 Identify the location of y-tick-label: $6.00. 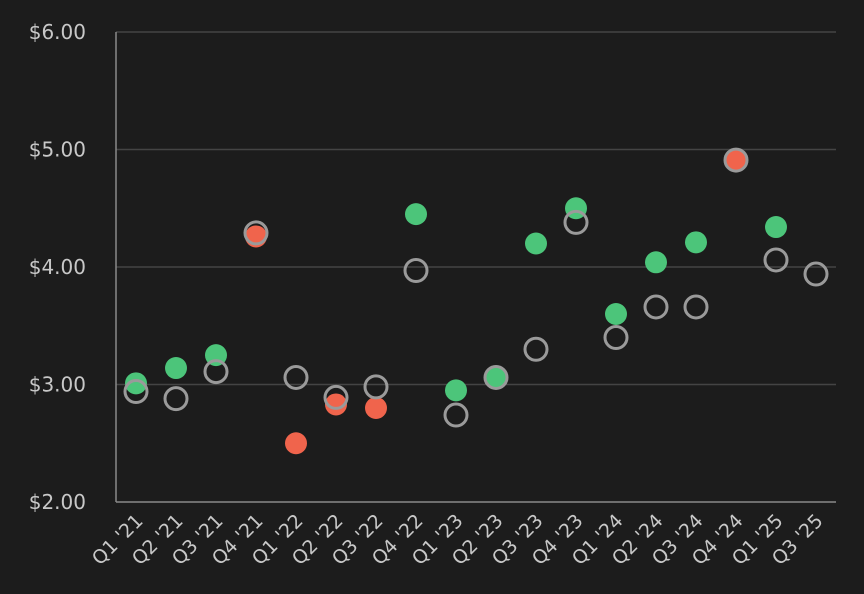
(57, 32).